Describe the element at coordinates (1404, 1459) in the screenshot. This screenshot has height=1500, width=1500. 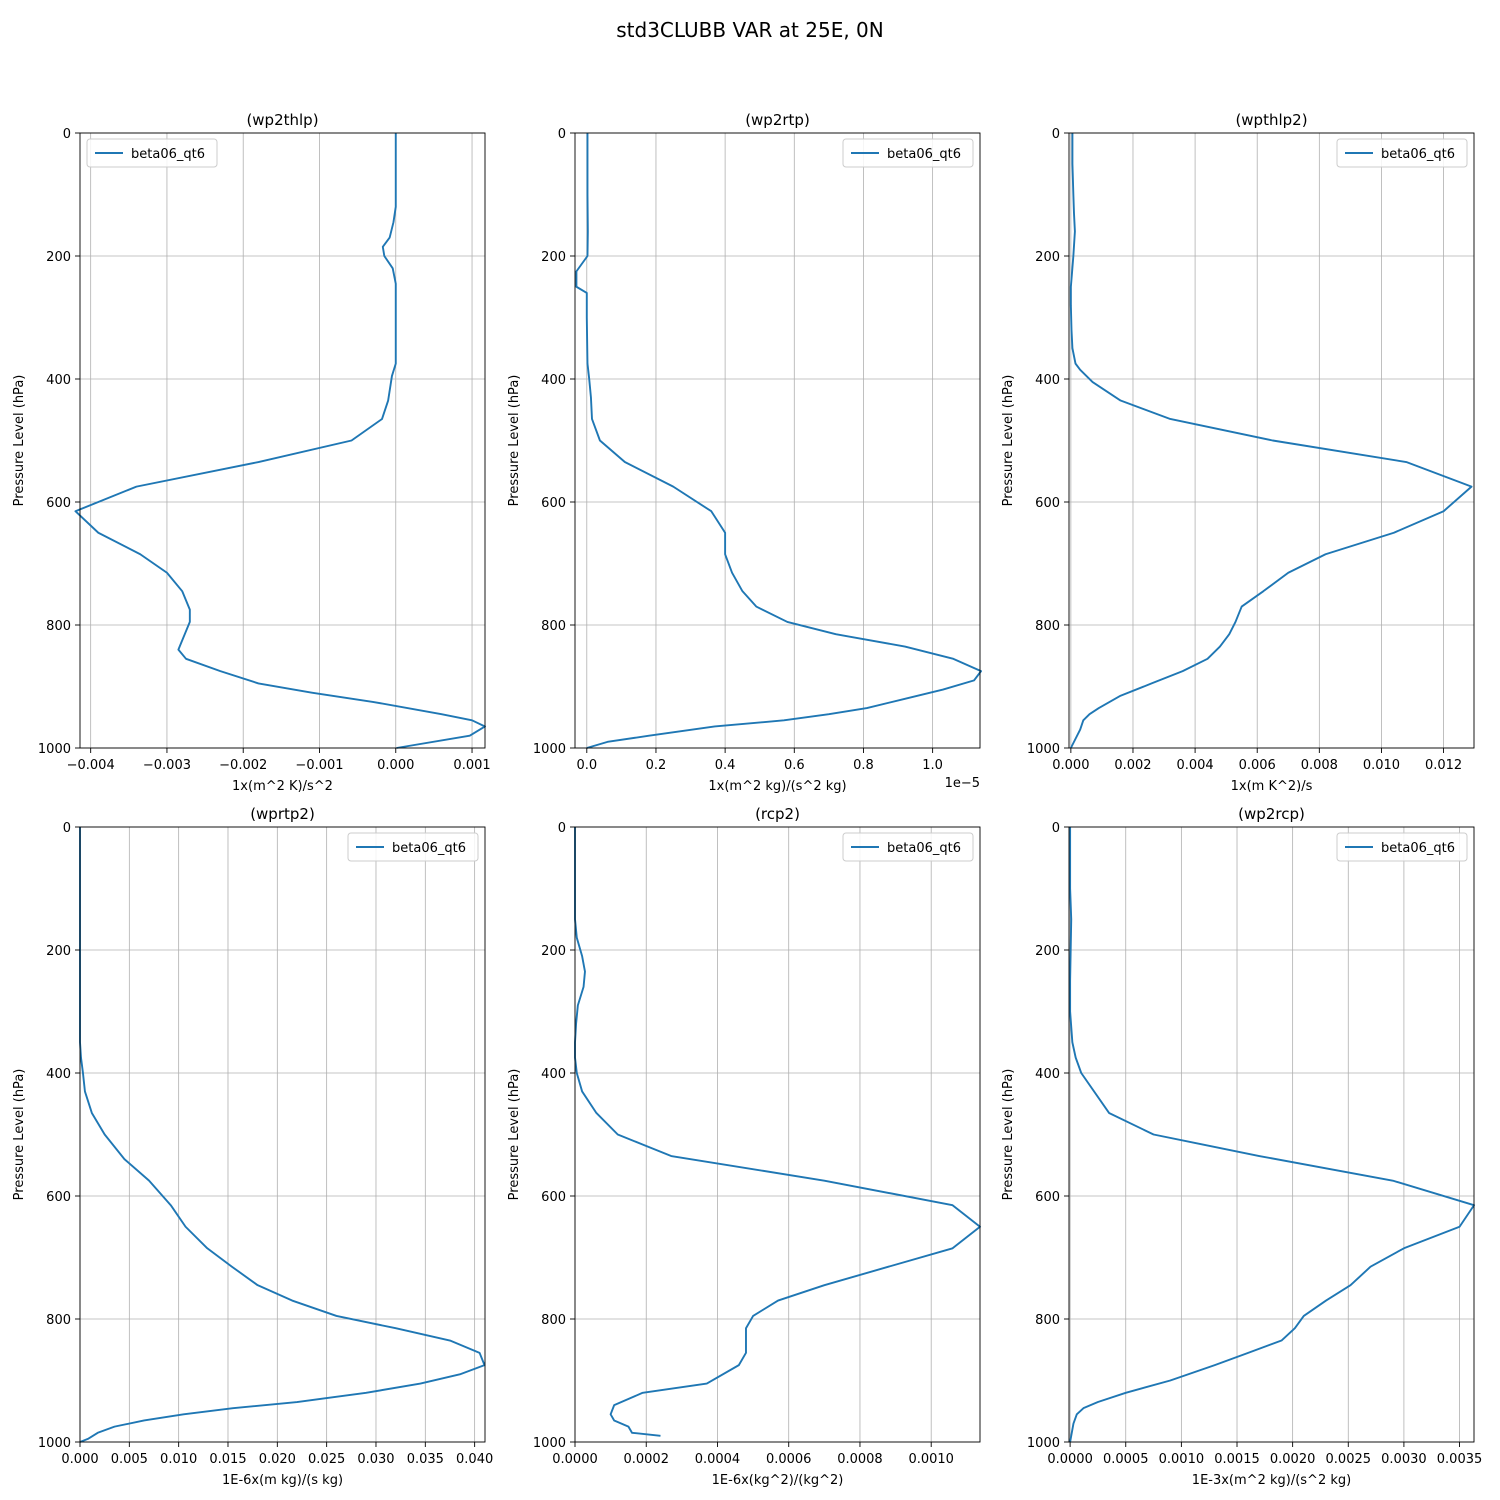
I see `x-tick-label: 0.0030` at that location.